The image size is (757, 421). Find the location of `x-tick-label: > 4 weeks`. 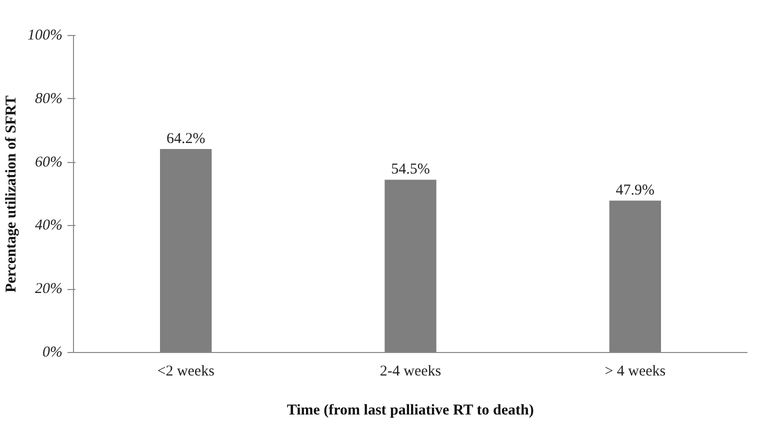

x-tick-label: > 4 weeks is located at coordinates (635, 372).